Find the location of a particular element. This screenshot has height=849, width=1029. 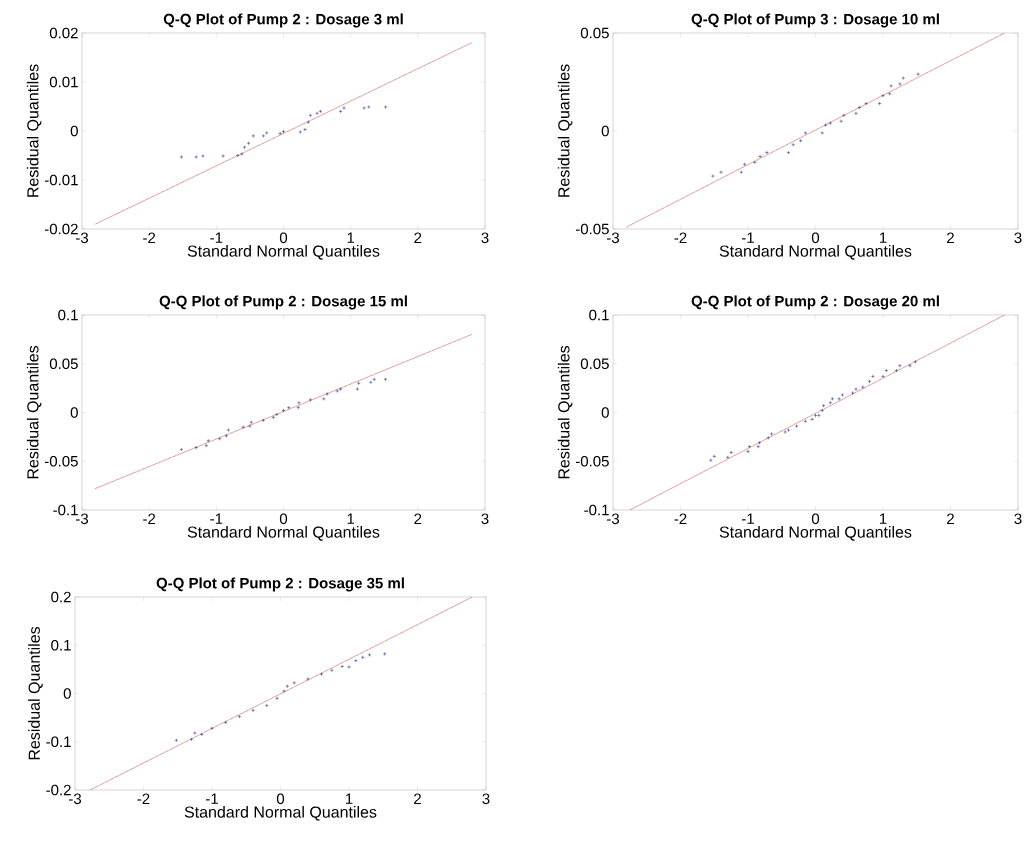

y-tick-label: 0.2 is located at coordinates (61, 597).